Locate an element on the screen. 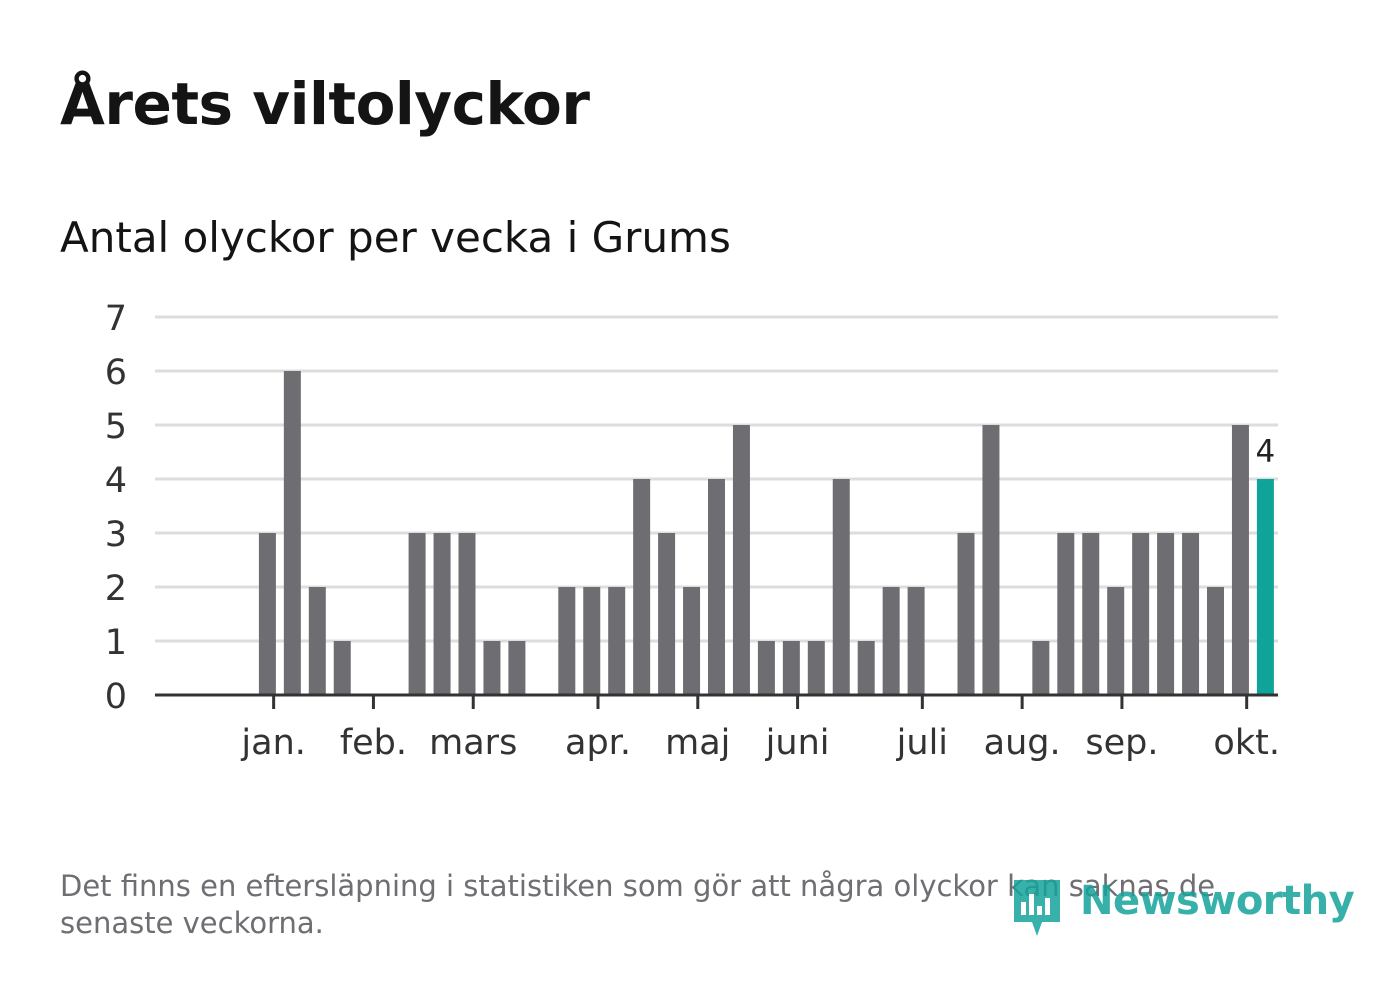 This screenshot has width=1382, height=999. brand-name: Newsworthy is located at coordinates (1217, 901).